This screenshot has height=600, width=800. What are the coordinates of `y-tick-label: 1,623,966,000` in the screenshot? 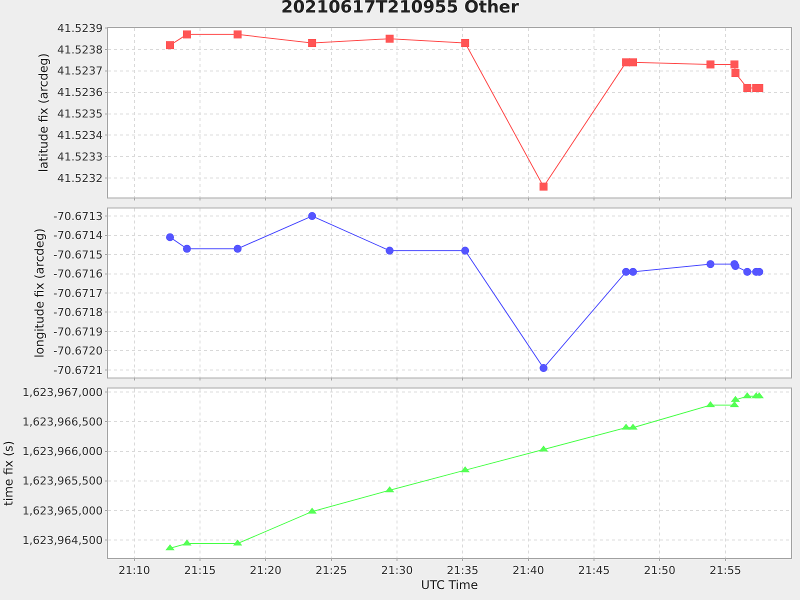 It's located at (62, 451).